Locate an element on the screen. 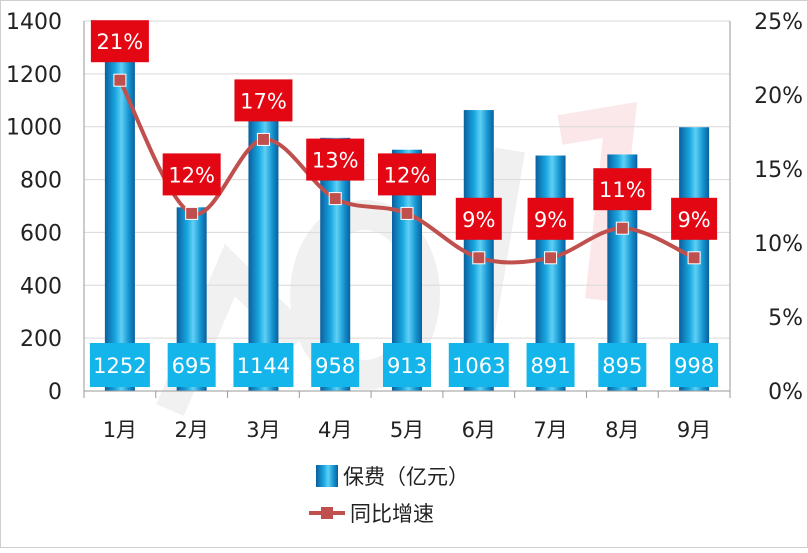 This screenshot has width=808, height=553. y-right-tick-label: 15% is located at coordinates (778, 170).